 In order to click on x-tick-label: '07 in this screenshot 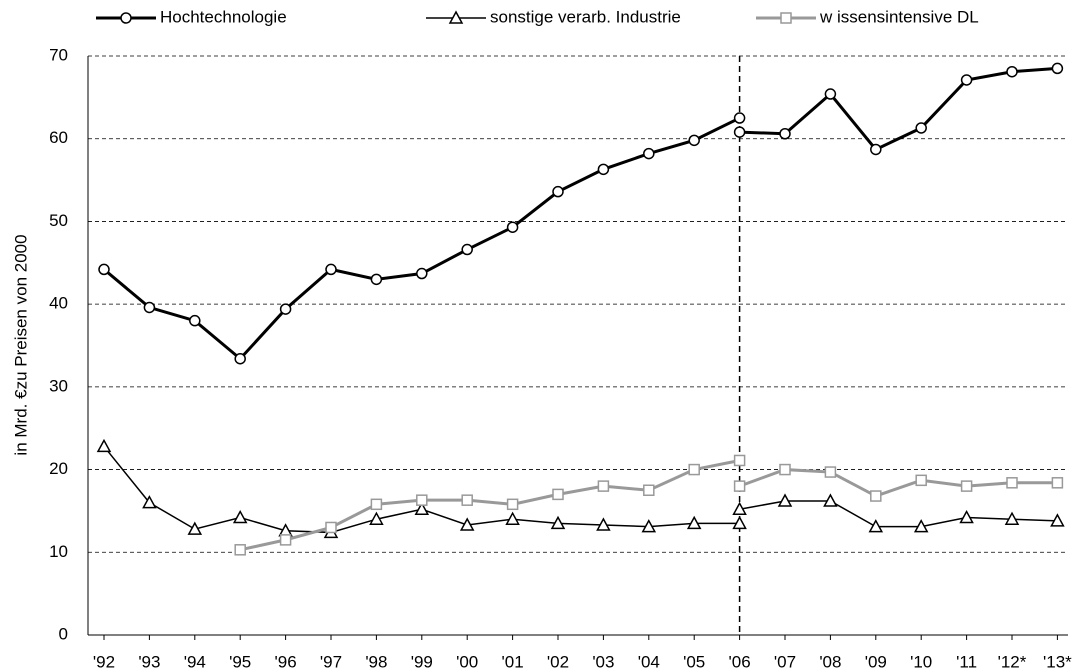, I will do `click(785, 661)`.